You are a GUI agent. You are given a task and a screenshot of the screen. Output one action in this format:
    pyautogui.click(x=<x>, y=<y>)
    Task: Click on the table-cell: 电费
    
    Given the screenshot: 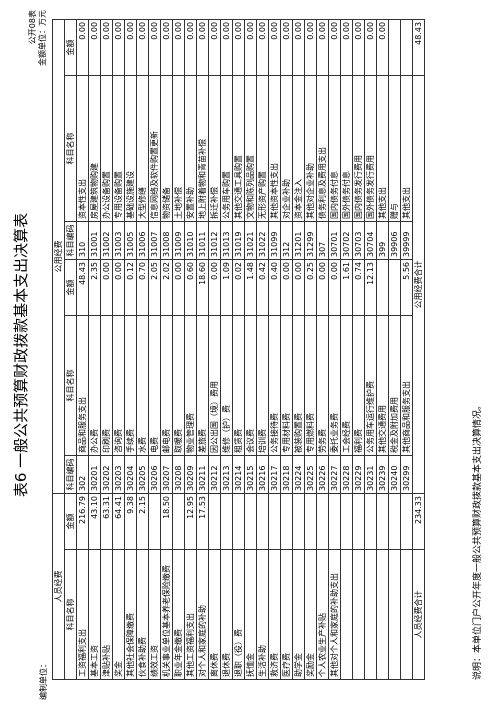 What is the action you would take?
    pyautogui.click(x=154, y=385)
    